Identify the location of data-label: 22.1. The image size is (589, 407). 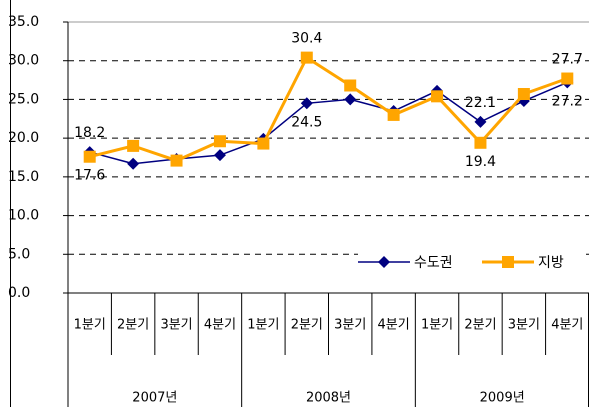
(480, 103).